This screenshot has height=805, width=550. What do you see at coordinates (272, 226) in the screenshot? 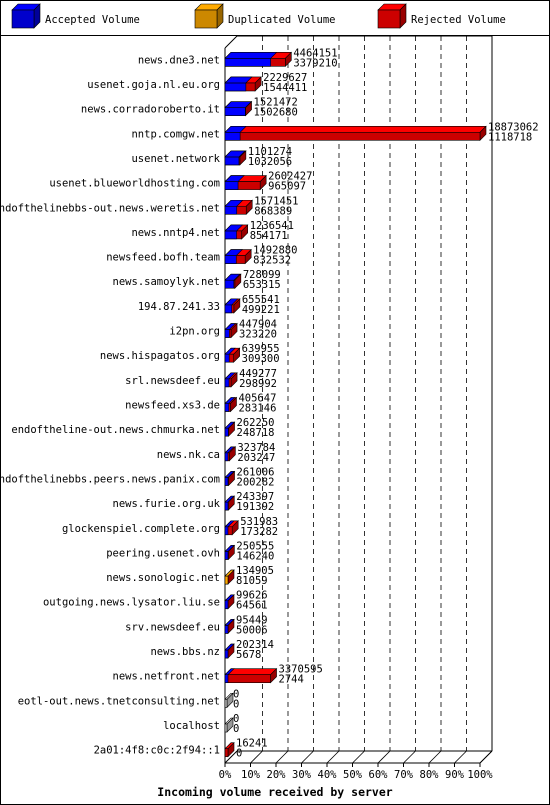
I see `value-total: 1236541` at bounding box center [272, 226].